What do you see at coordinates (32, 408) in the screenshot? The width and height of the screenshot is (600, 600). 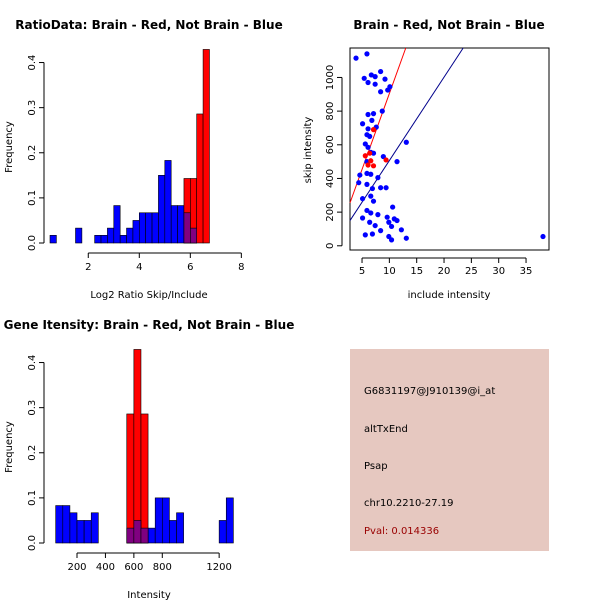 I see `intensity-y-tick-label: 0.3` at bounding box center [32, 408].